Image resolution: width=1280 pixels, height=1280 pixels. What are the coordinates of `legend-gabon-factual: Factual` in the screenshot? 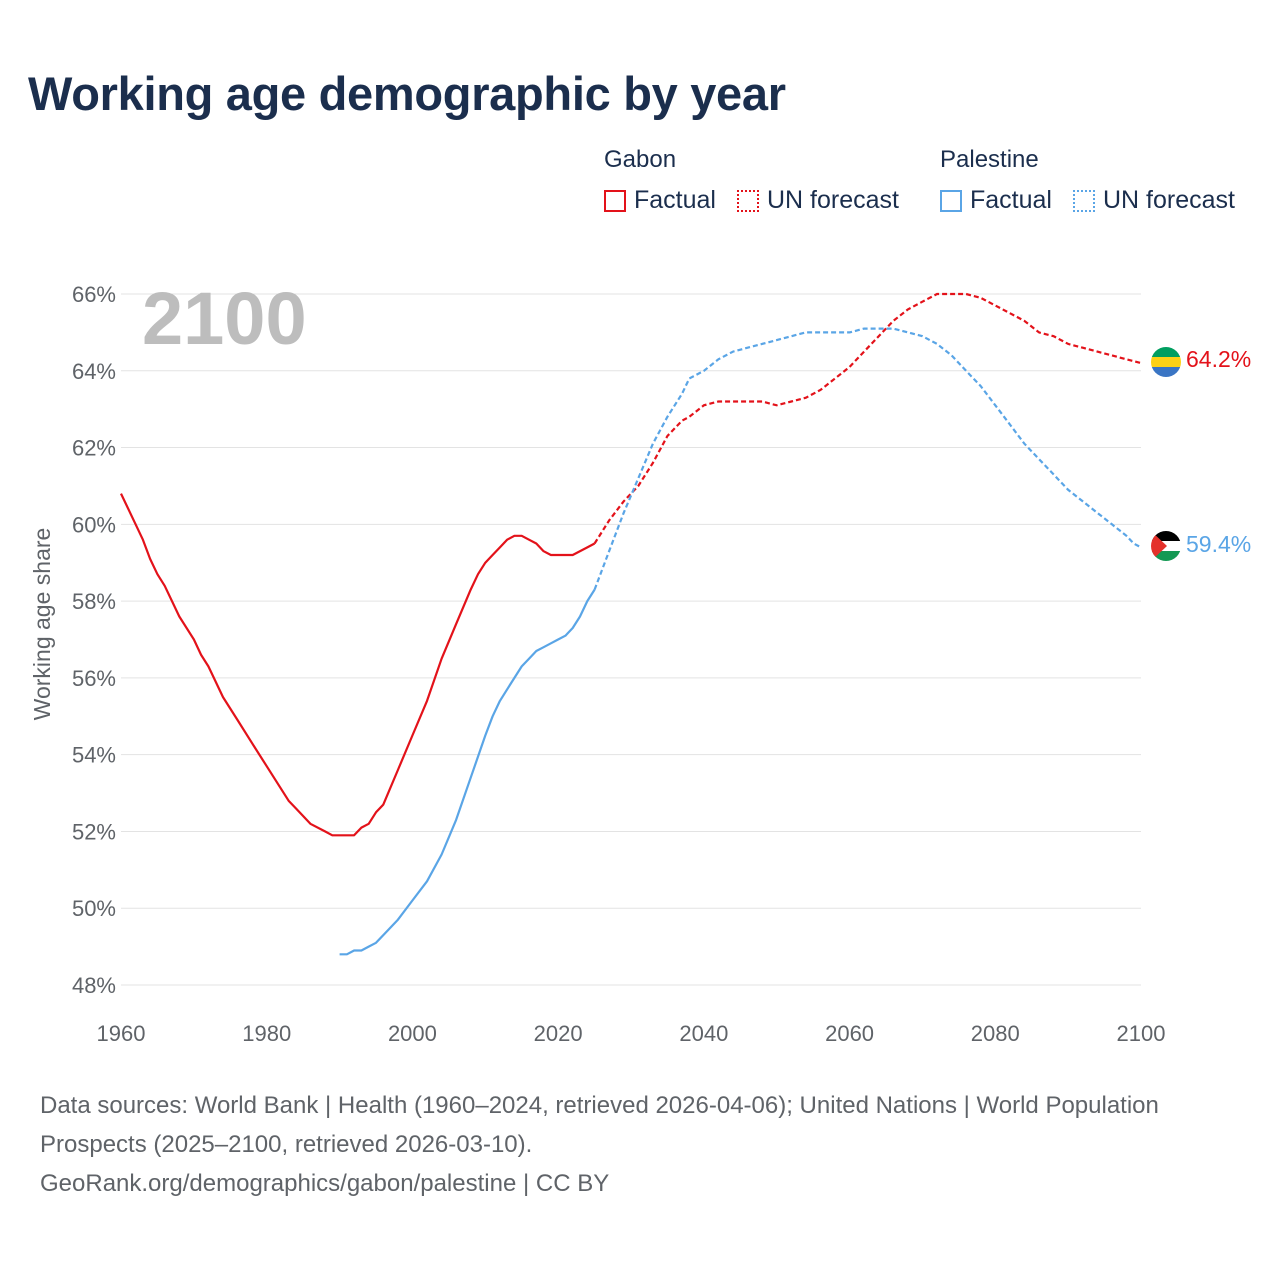 It's located at (660, 200).